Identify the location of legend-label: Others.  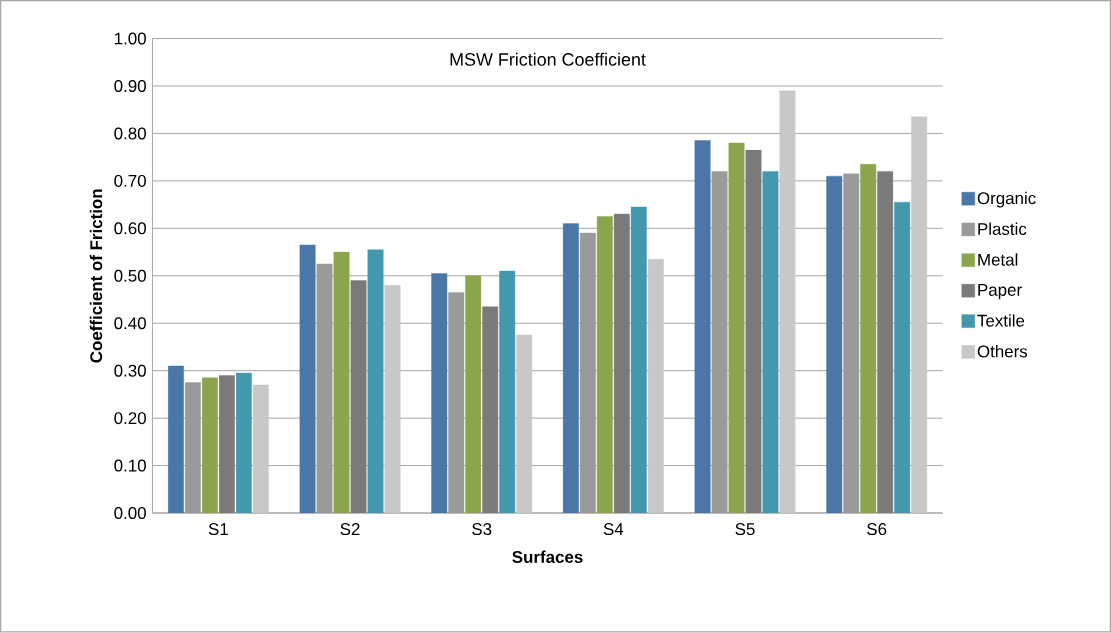
(1002, 351).